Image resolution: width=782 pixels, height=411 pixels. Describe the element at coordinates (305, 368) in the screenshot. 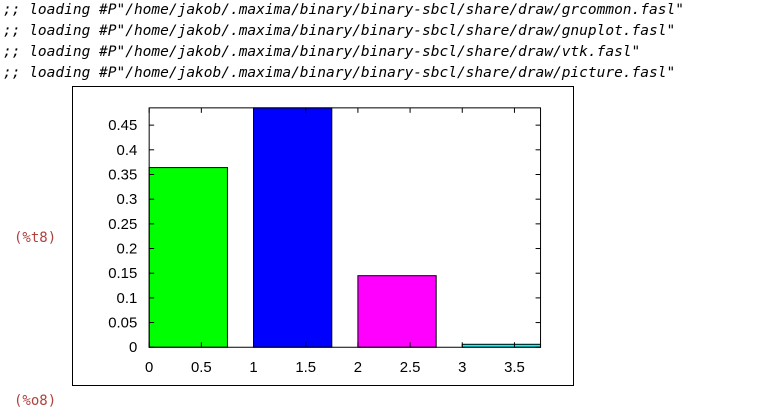

I see `x-tick-label: 1.5` at that location.